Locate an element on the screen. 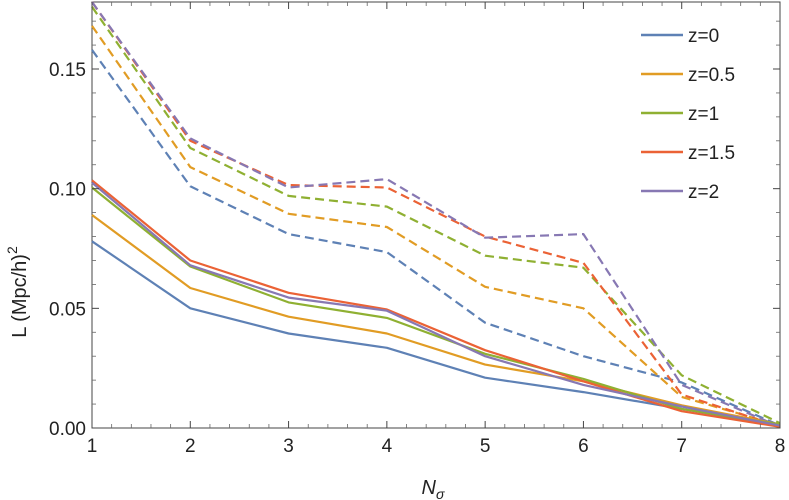 This screenshot has height=500, width=789. x-tick-label: 8 is located at coordinates (780, 446).